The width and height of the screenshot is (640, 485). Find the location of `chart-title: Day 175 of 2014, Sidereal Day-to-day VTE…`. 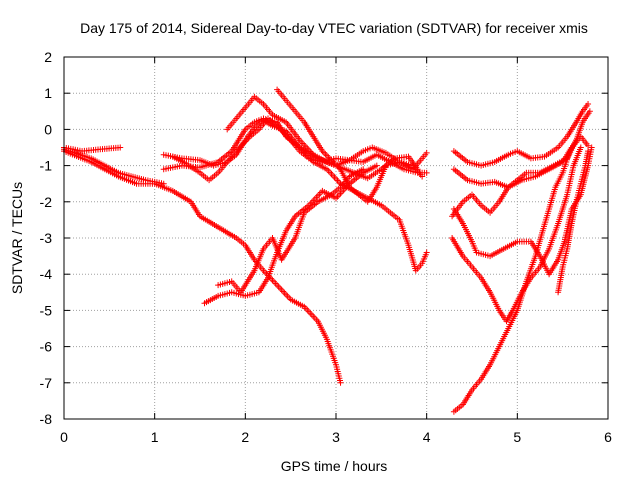

chart-title: Day 175 of 2014, Sidereal Day-to-day VTE… is located at coordinates (334, 28).